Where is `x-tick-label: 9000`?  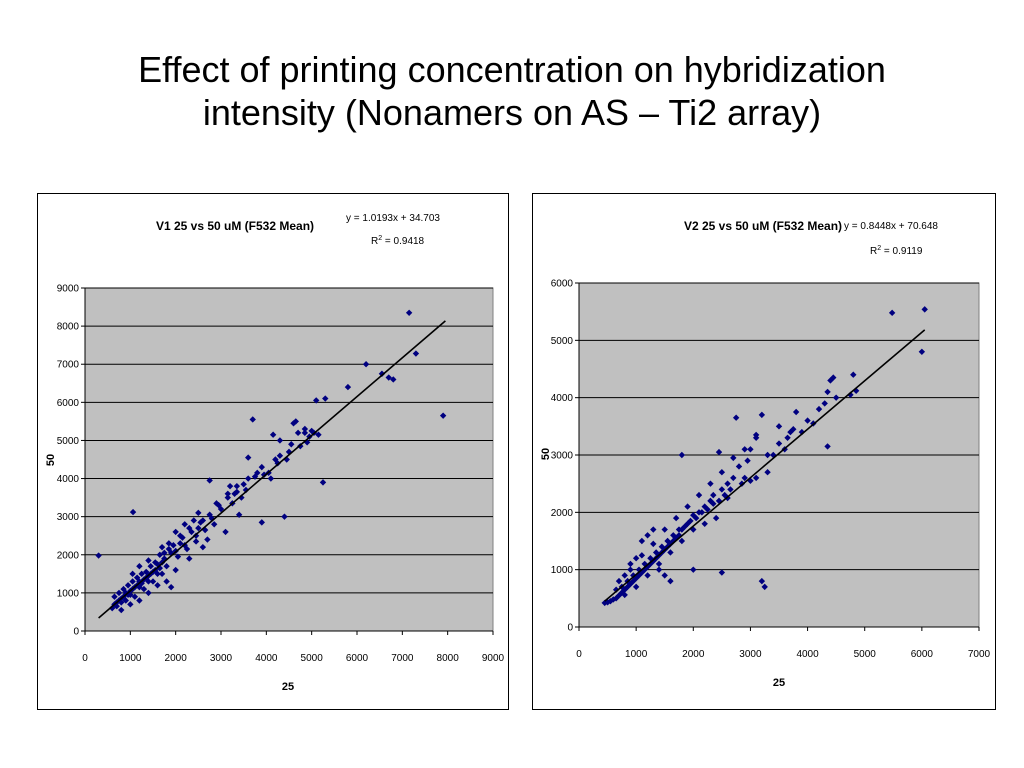 x-tick-label: 9000 is located at coordinates (493, 658).